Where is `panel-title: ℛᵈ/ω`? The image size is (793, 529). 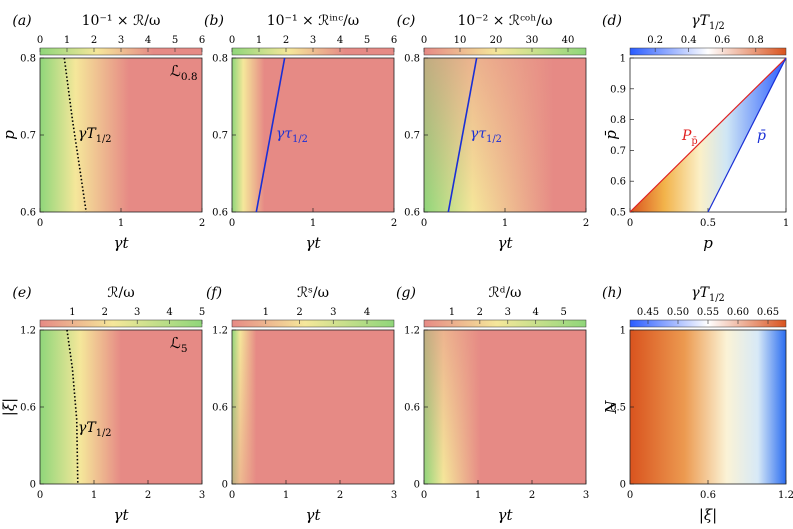
panel-title: ℛᵈ/ω is located at coordinates (505, 293).